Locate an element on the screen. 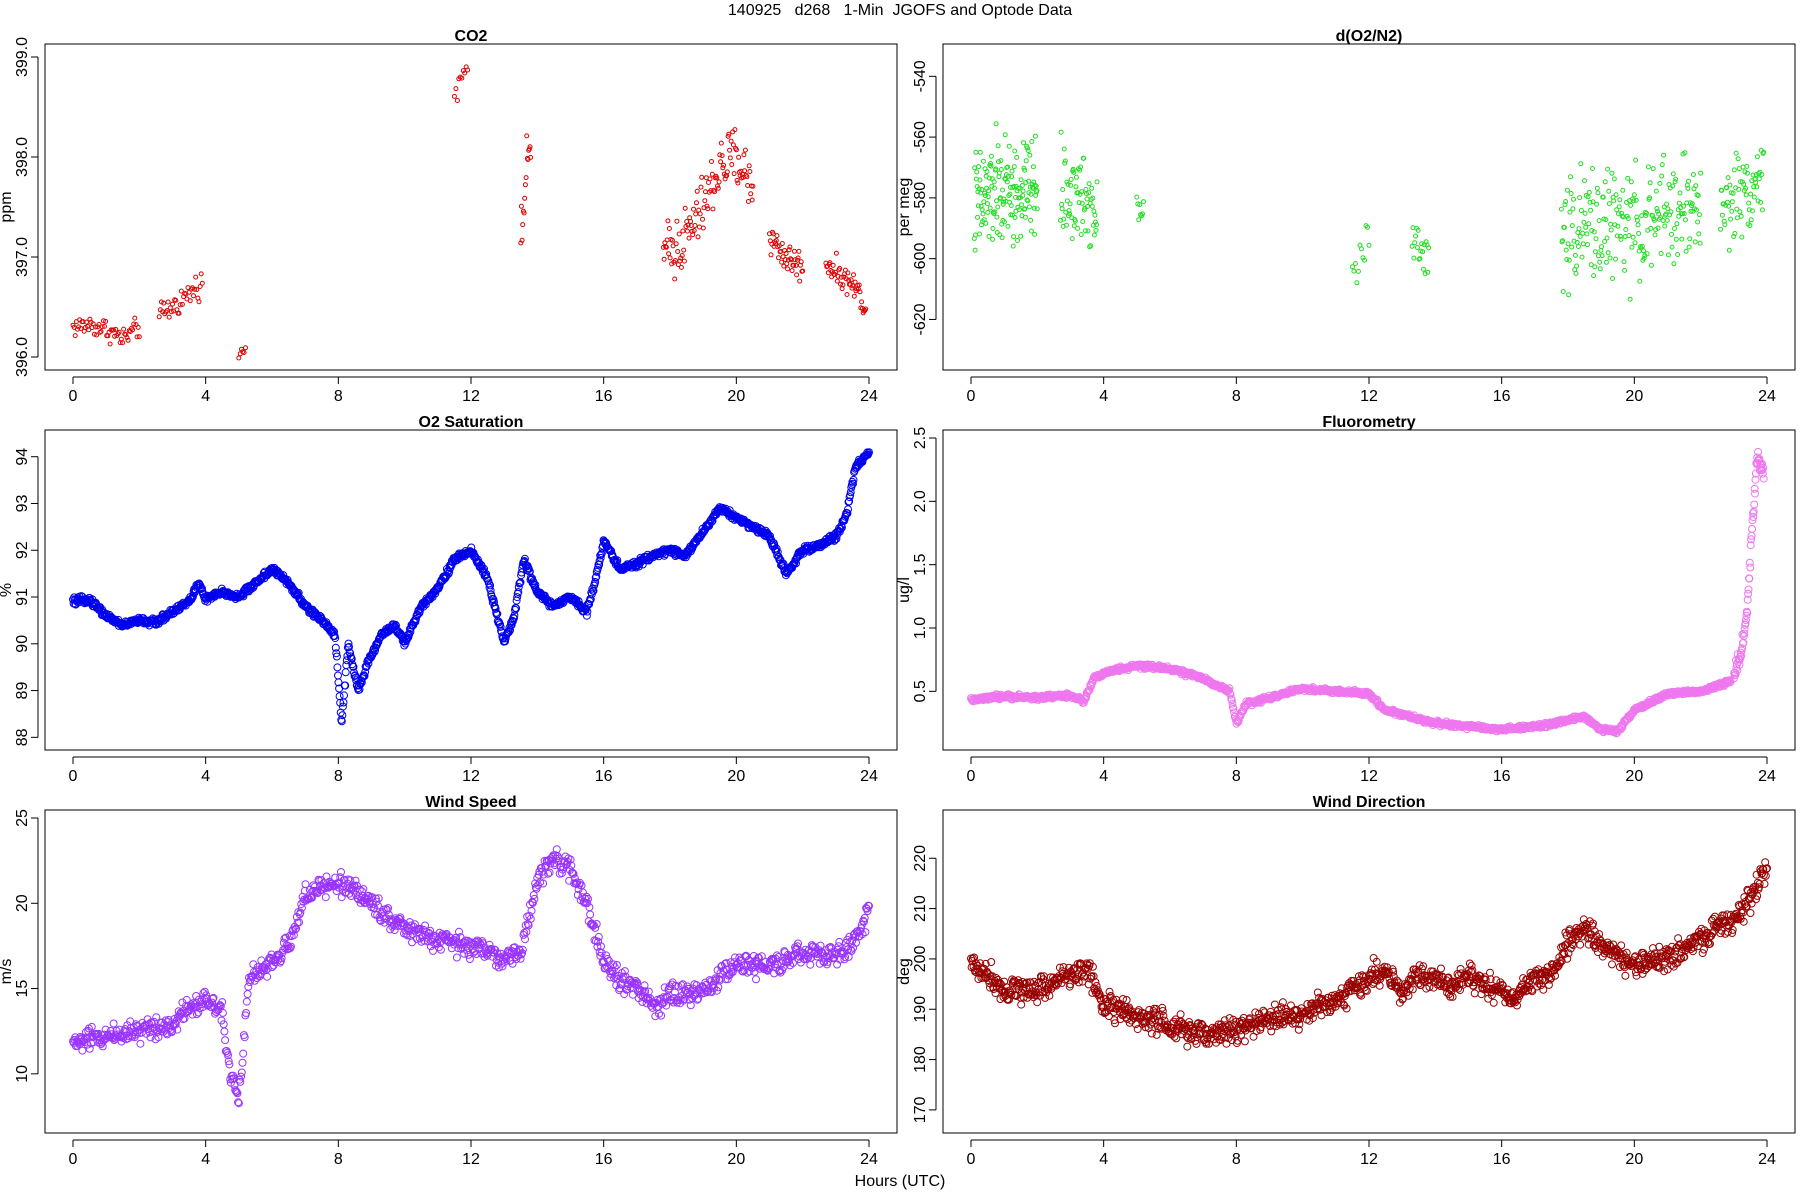 The image size is (1800, 1200). x-axis: 0 4 8 12 16 20 24 is located at coordinates (1371, 1153).